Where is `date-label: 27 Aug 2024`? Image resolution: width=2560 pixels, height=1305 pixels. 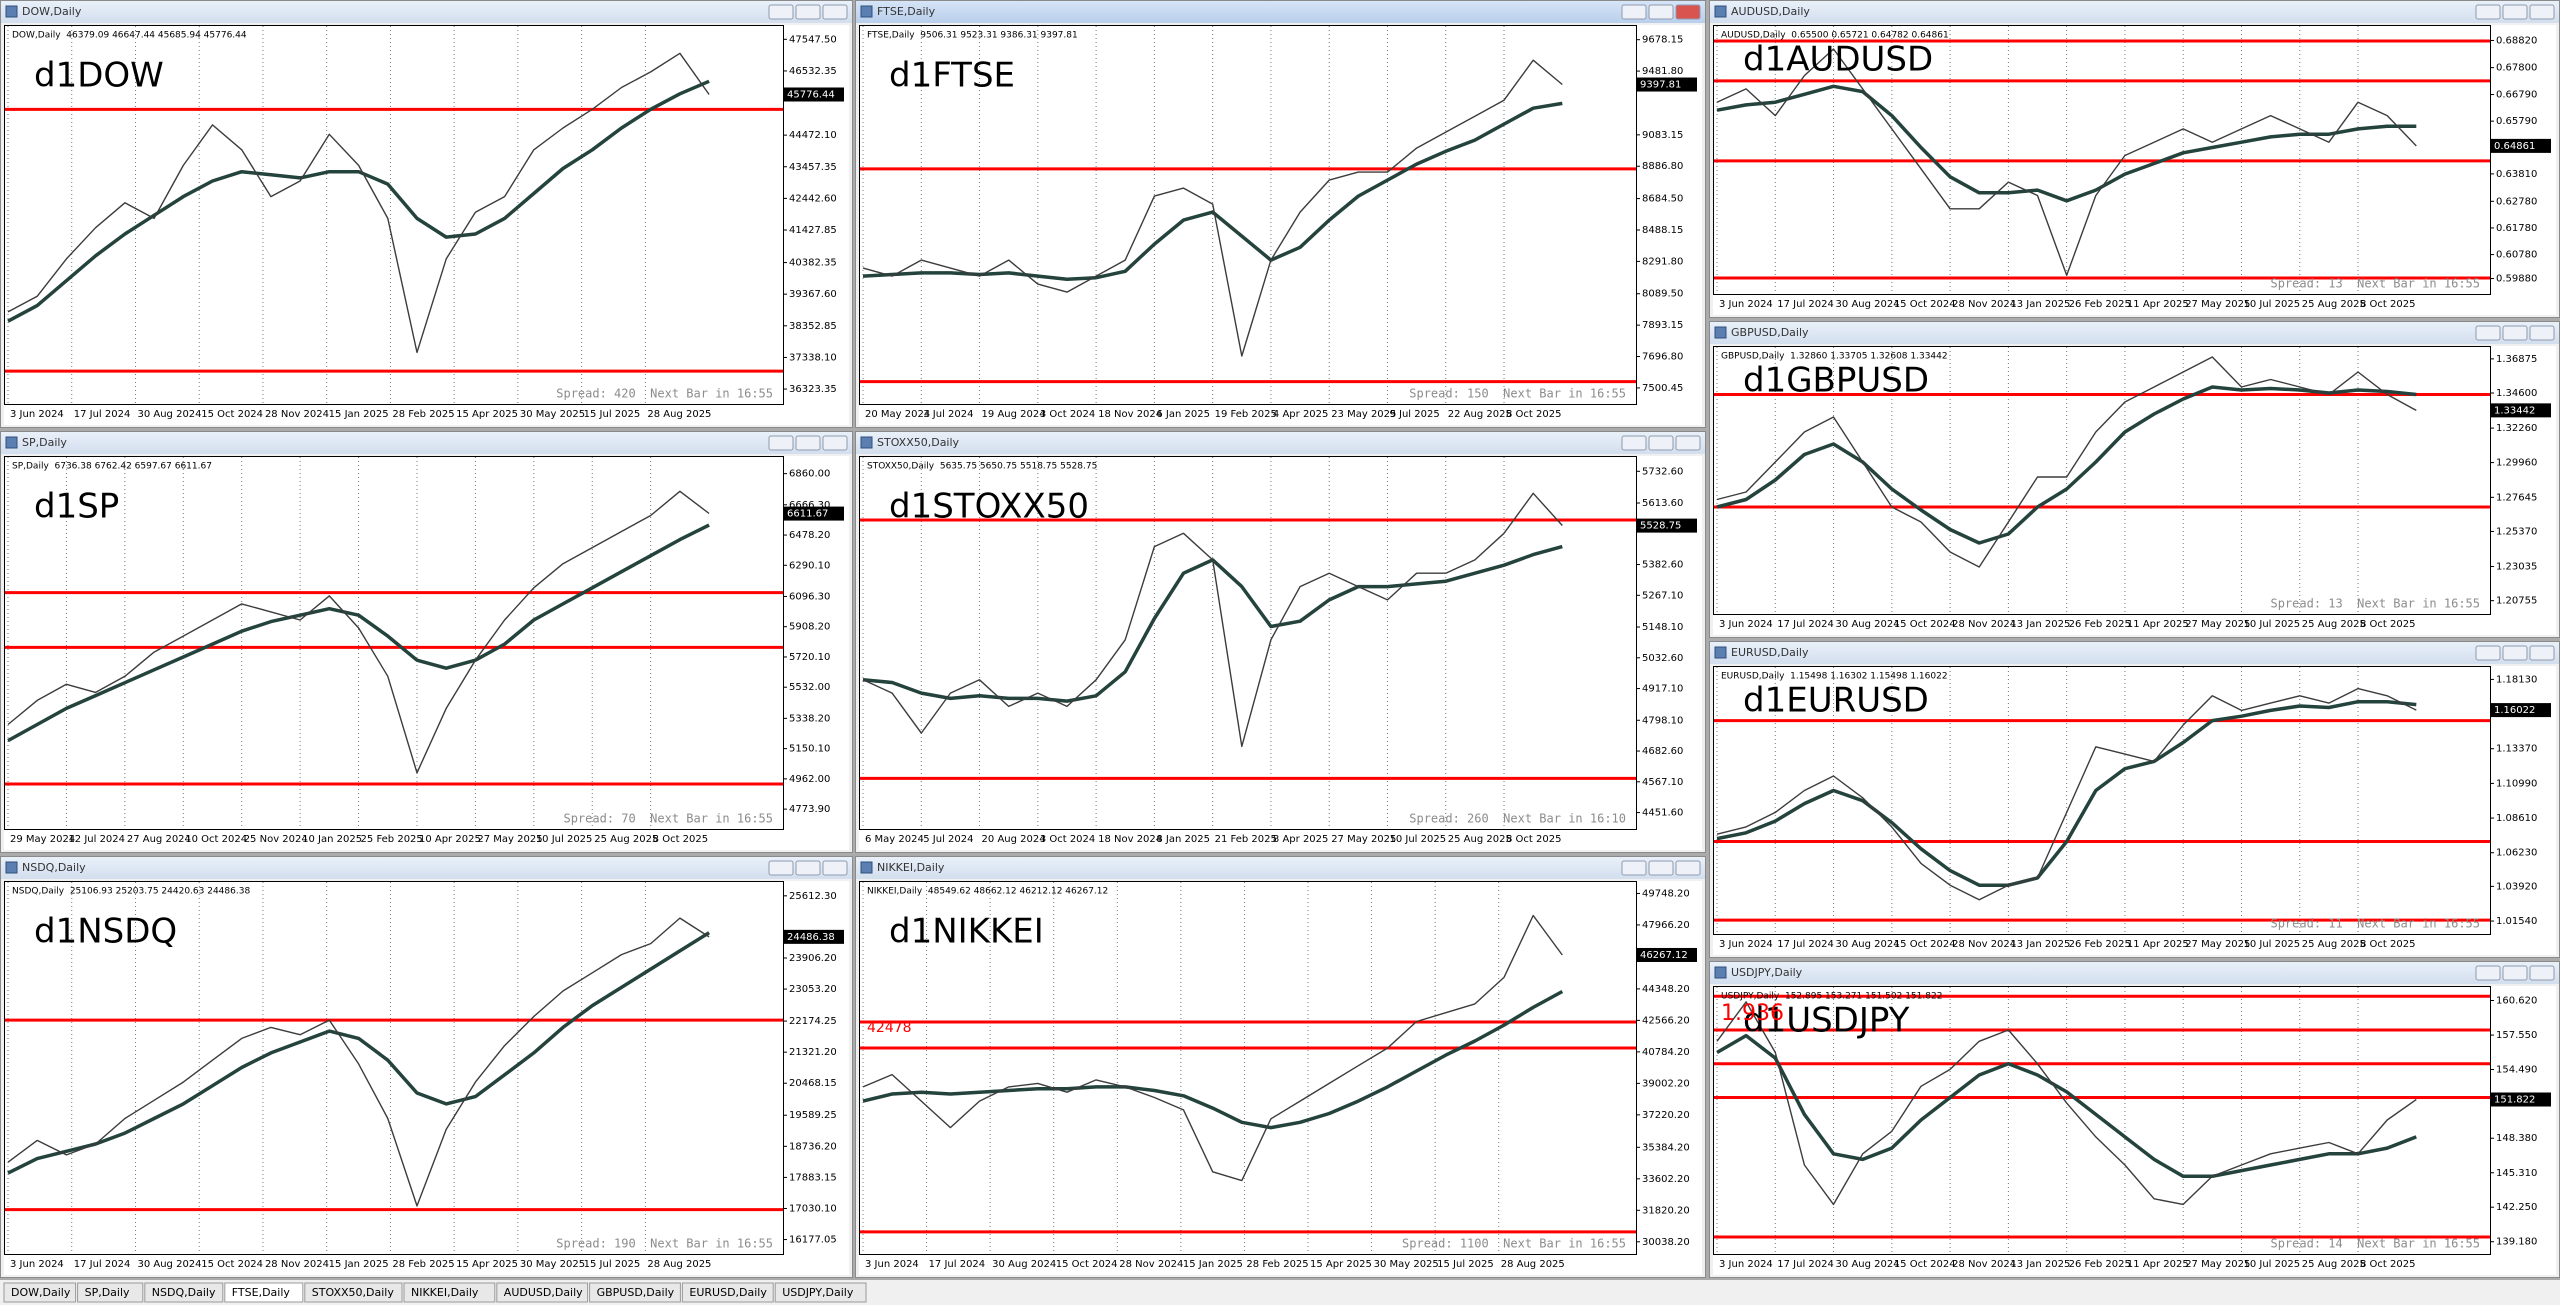 date-label: 27 Aug 2024 is located at coordinates (159, 839).